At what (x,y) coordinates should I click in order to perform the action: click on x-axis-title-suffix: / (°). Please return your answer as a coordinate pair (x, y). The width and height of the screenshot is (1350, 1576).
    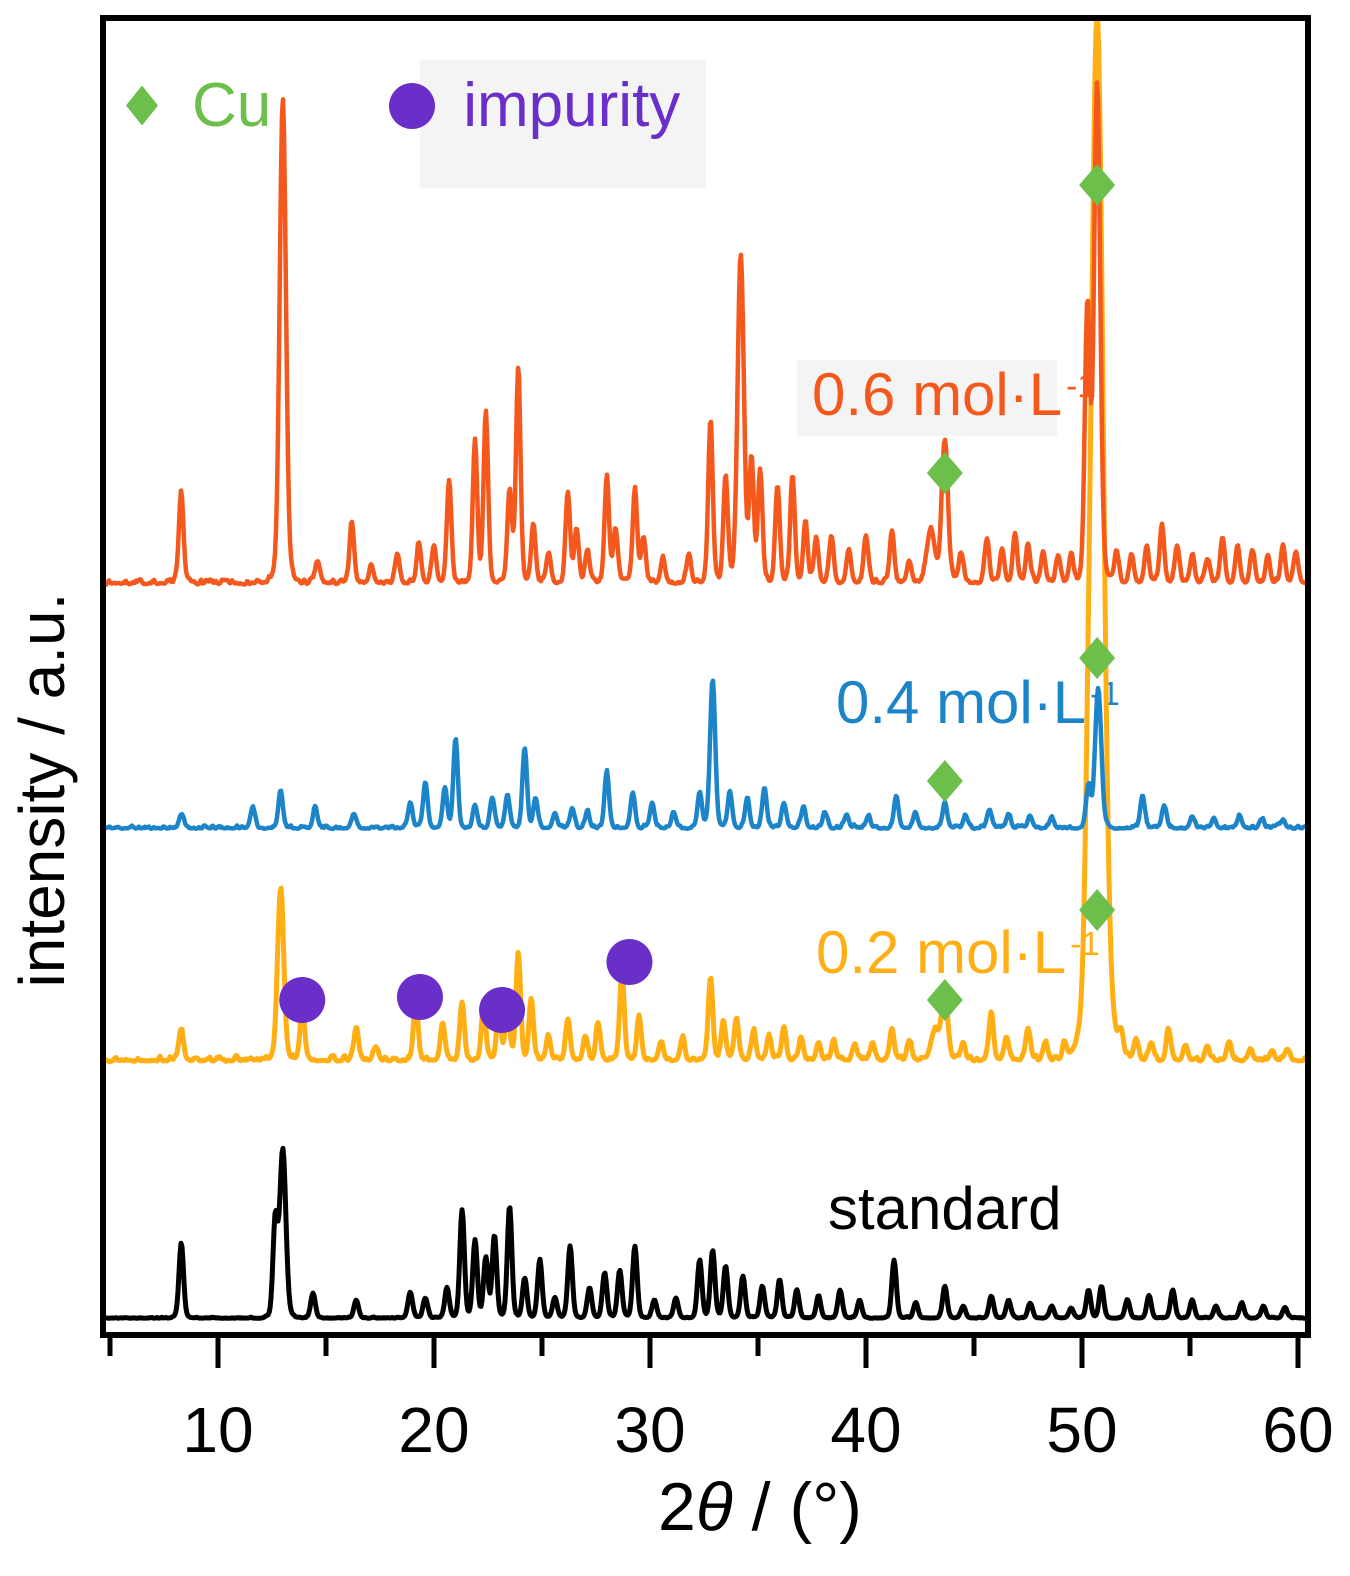
    Looking at the image, I should click on (797, 1507).